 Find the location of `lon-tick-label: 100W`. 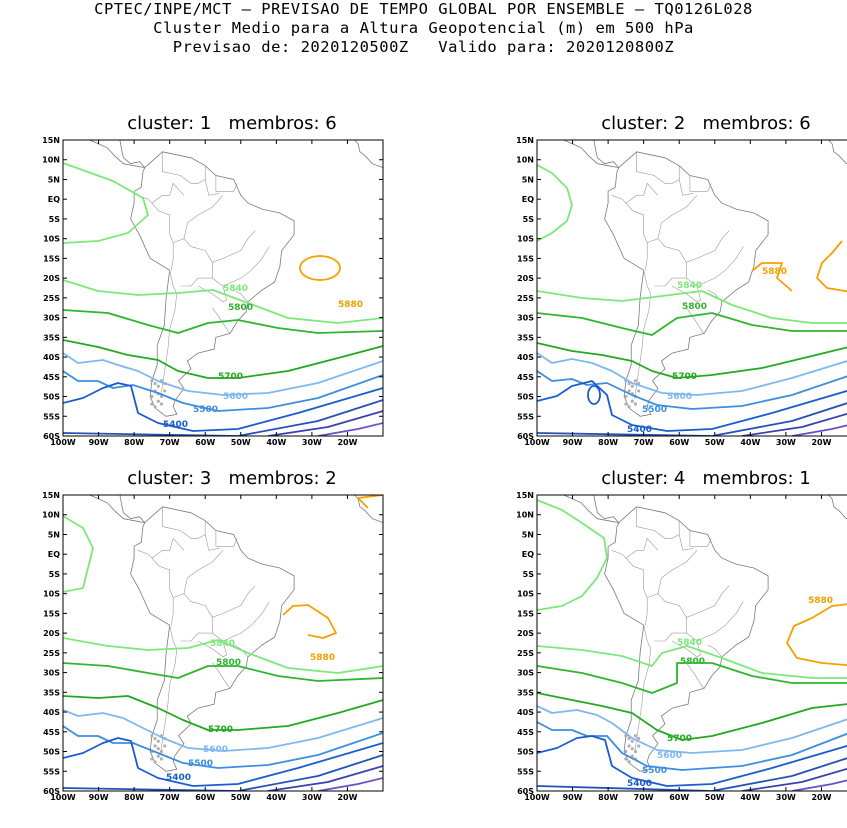

lon-tick-label: 100W is located at coordinates (537, 797).